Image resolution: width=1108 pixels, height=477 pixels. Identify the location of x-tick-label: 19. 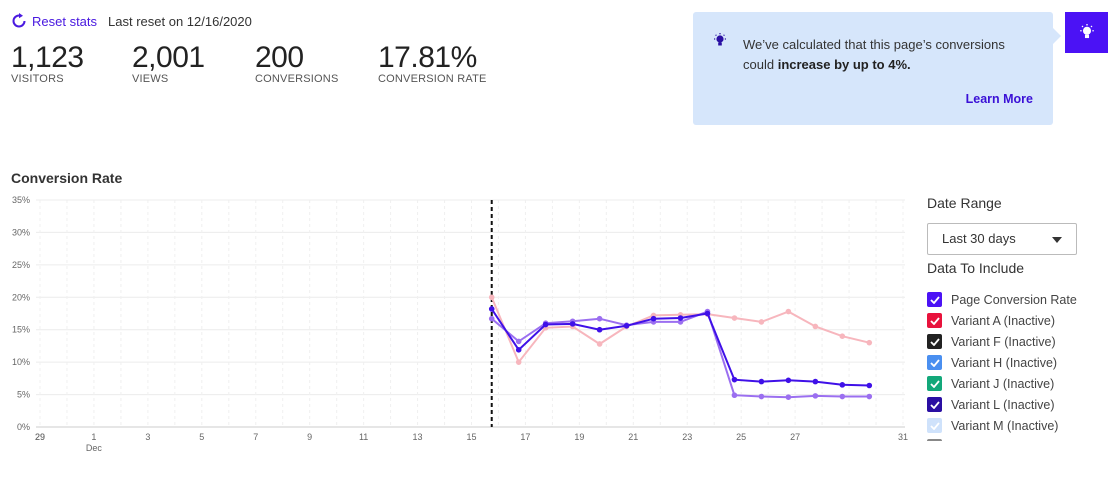
(579, 437).